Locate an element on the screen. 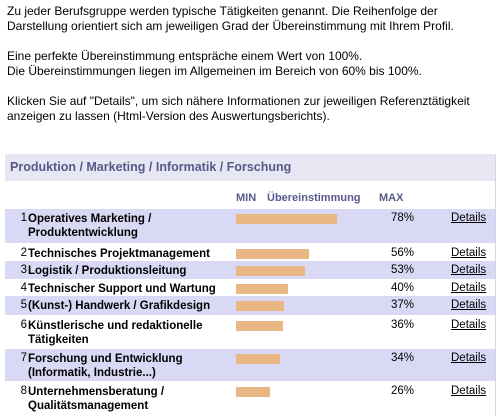 This screenshot has width=500, height=419. list-item: 2 Technisches Projektmanagement 56% Details is located at coordinates (250, 252).